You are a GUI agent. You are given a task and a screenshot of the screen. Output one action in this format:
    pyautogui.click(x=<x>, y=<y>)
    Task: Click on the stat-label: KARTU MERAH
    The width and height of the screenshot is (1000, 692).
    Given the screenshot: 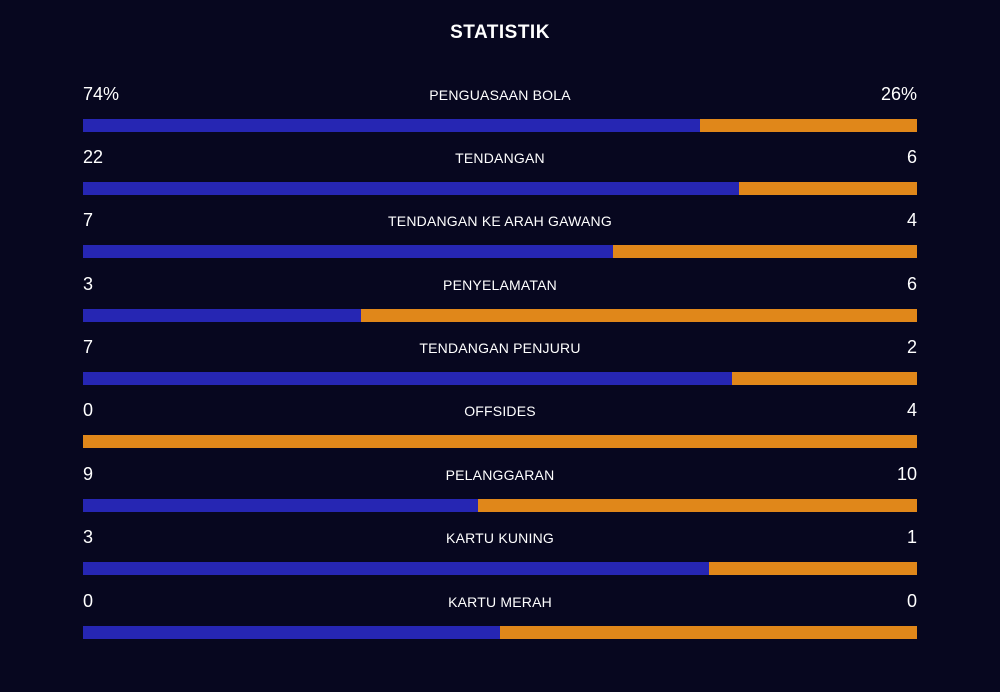 What is the action you would take?
    pyautogui.click(x=500, y=602)
    